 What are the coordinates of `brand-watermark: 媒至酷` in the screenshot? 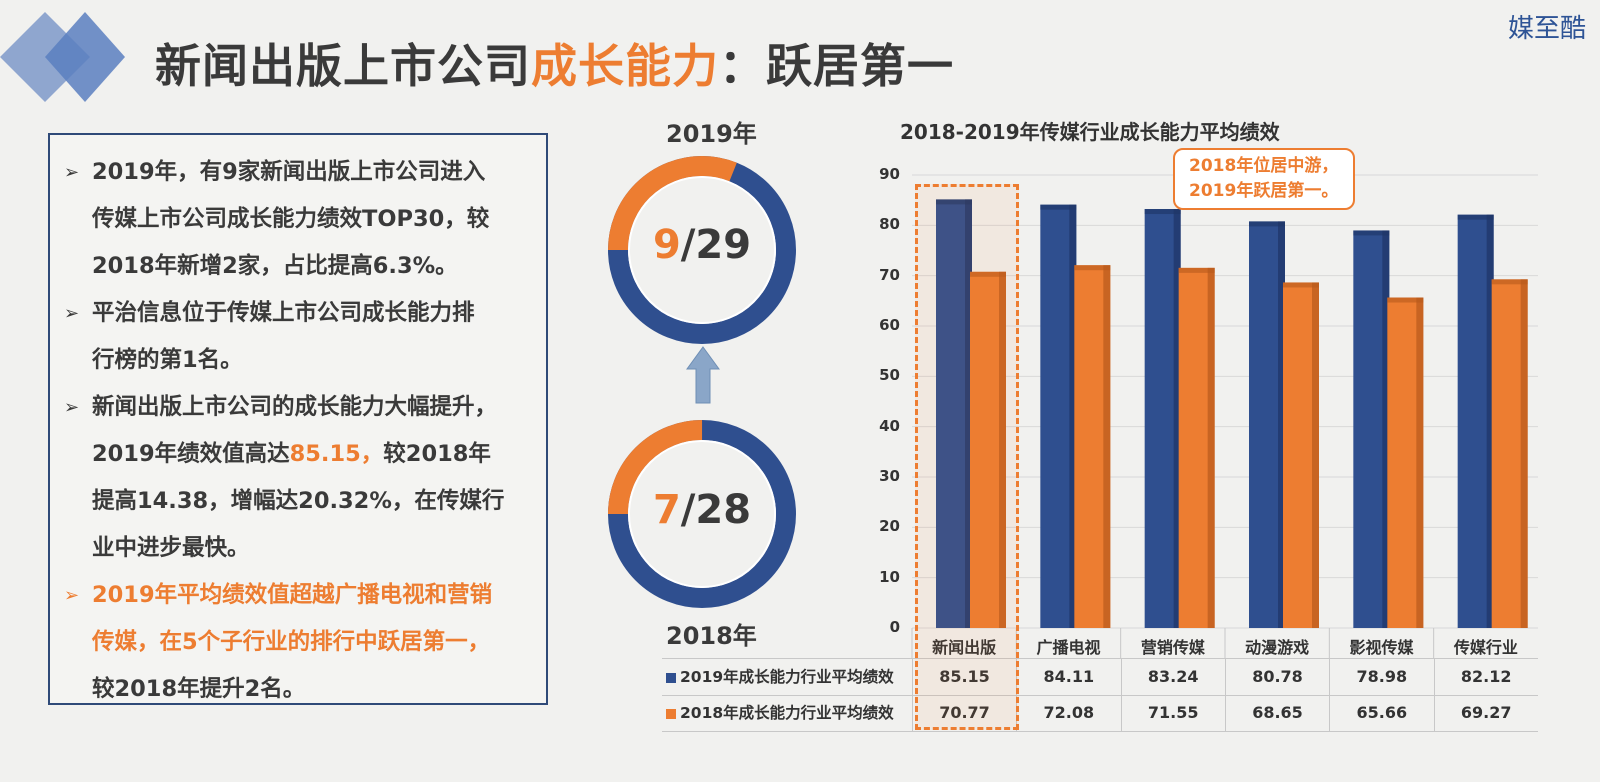 It's located at (1546, 29).